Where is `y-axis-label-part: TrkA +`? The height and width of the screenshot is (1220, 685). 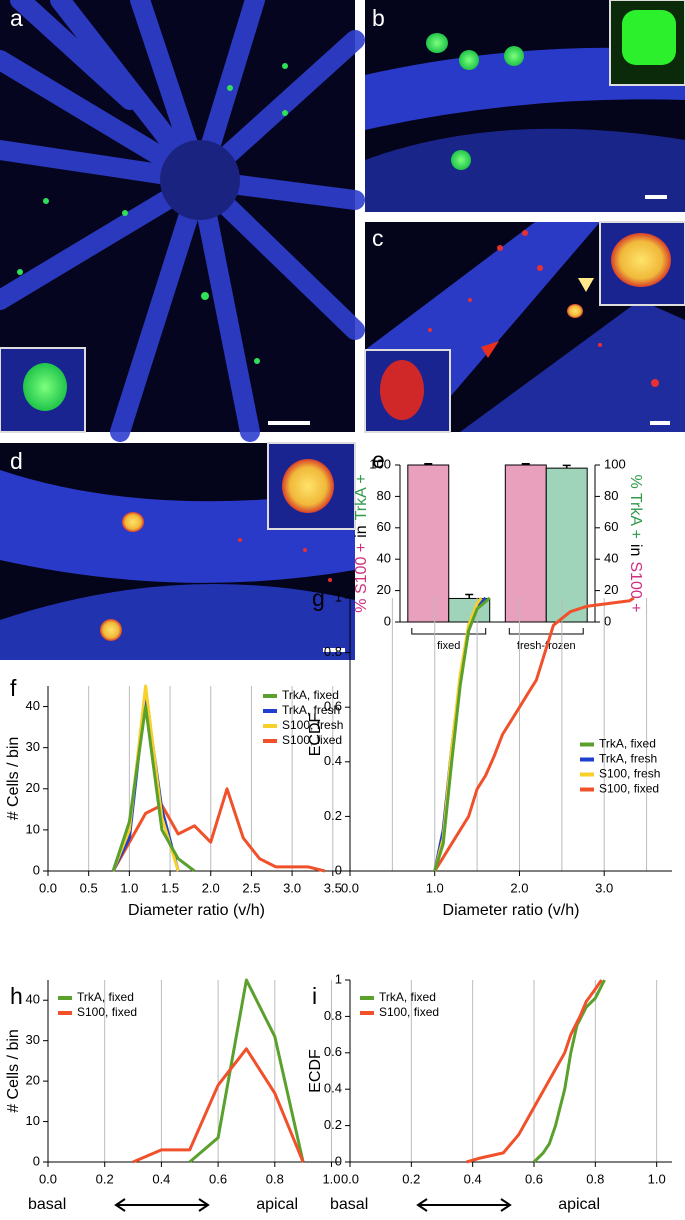 y-axis-label-part: TrkA + is located at coordinates (361, 497).